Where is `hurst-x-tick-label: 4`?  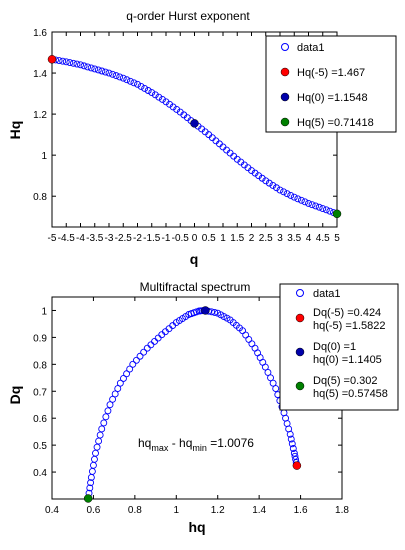 hurst-x-tick-label: 4 is located at coordinates (309, 238).